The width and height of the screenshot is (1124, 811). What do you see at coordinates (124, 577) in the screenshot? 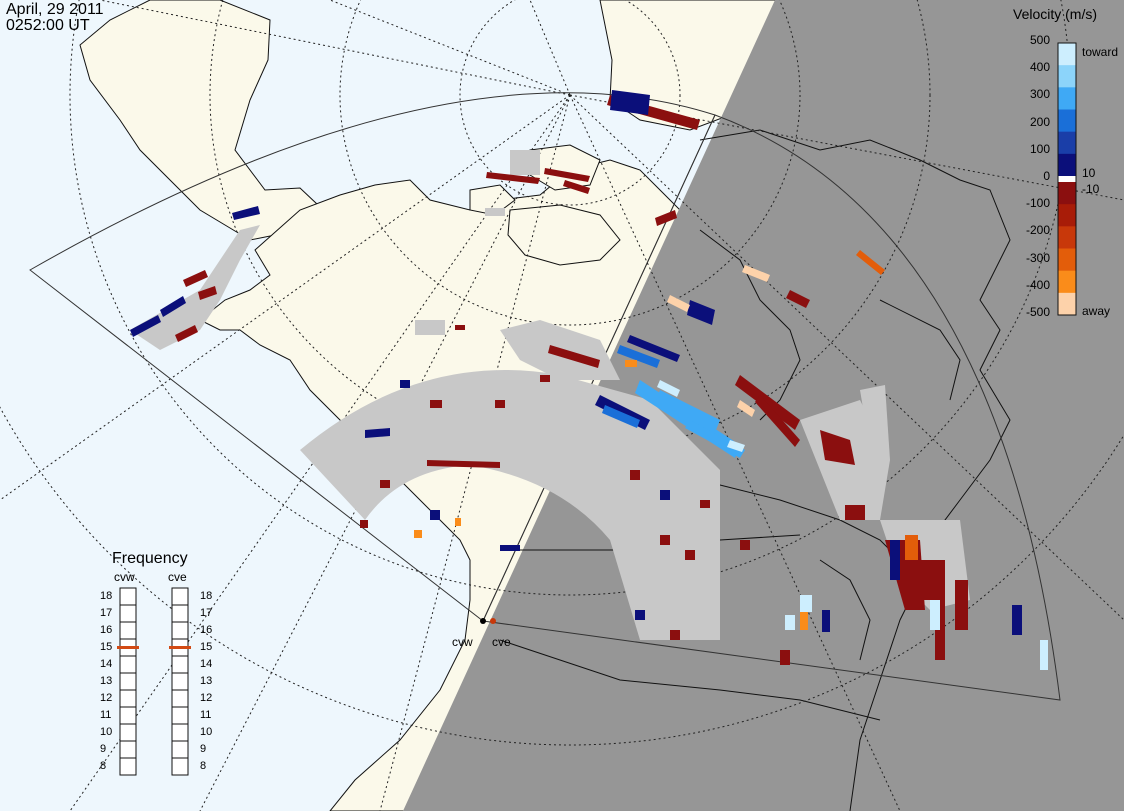
I see `frequency-label-cvw: cvw` at bounding box center [124, 577].